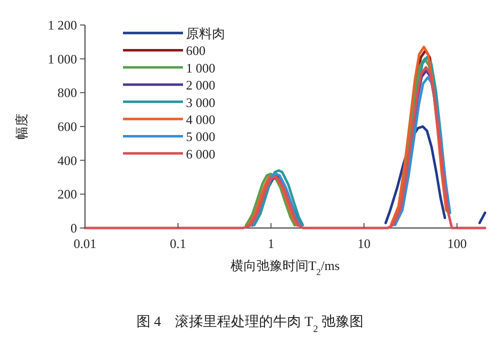 This screenshot has height=349, width=500. I want to click on y-tick-label: 0, so click(73, 228).